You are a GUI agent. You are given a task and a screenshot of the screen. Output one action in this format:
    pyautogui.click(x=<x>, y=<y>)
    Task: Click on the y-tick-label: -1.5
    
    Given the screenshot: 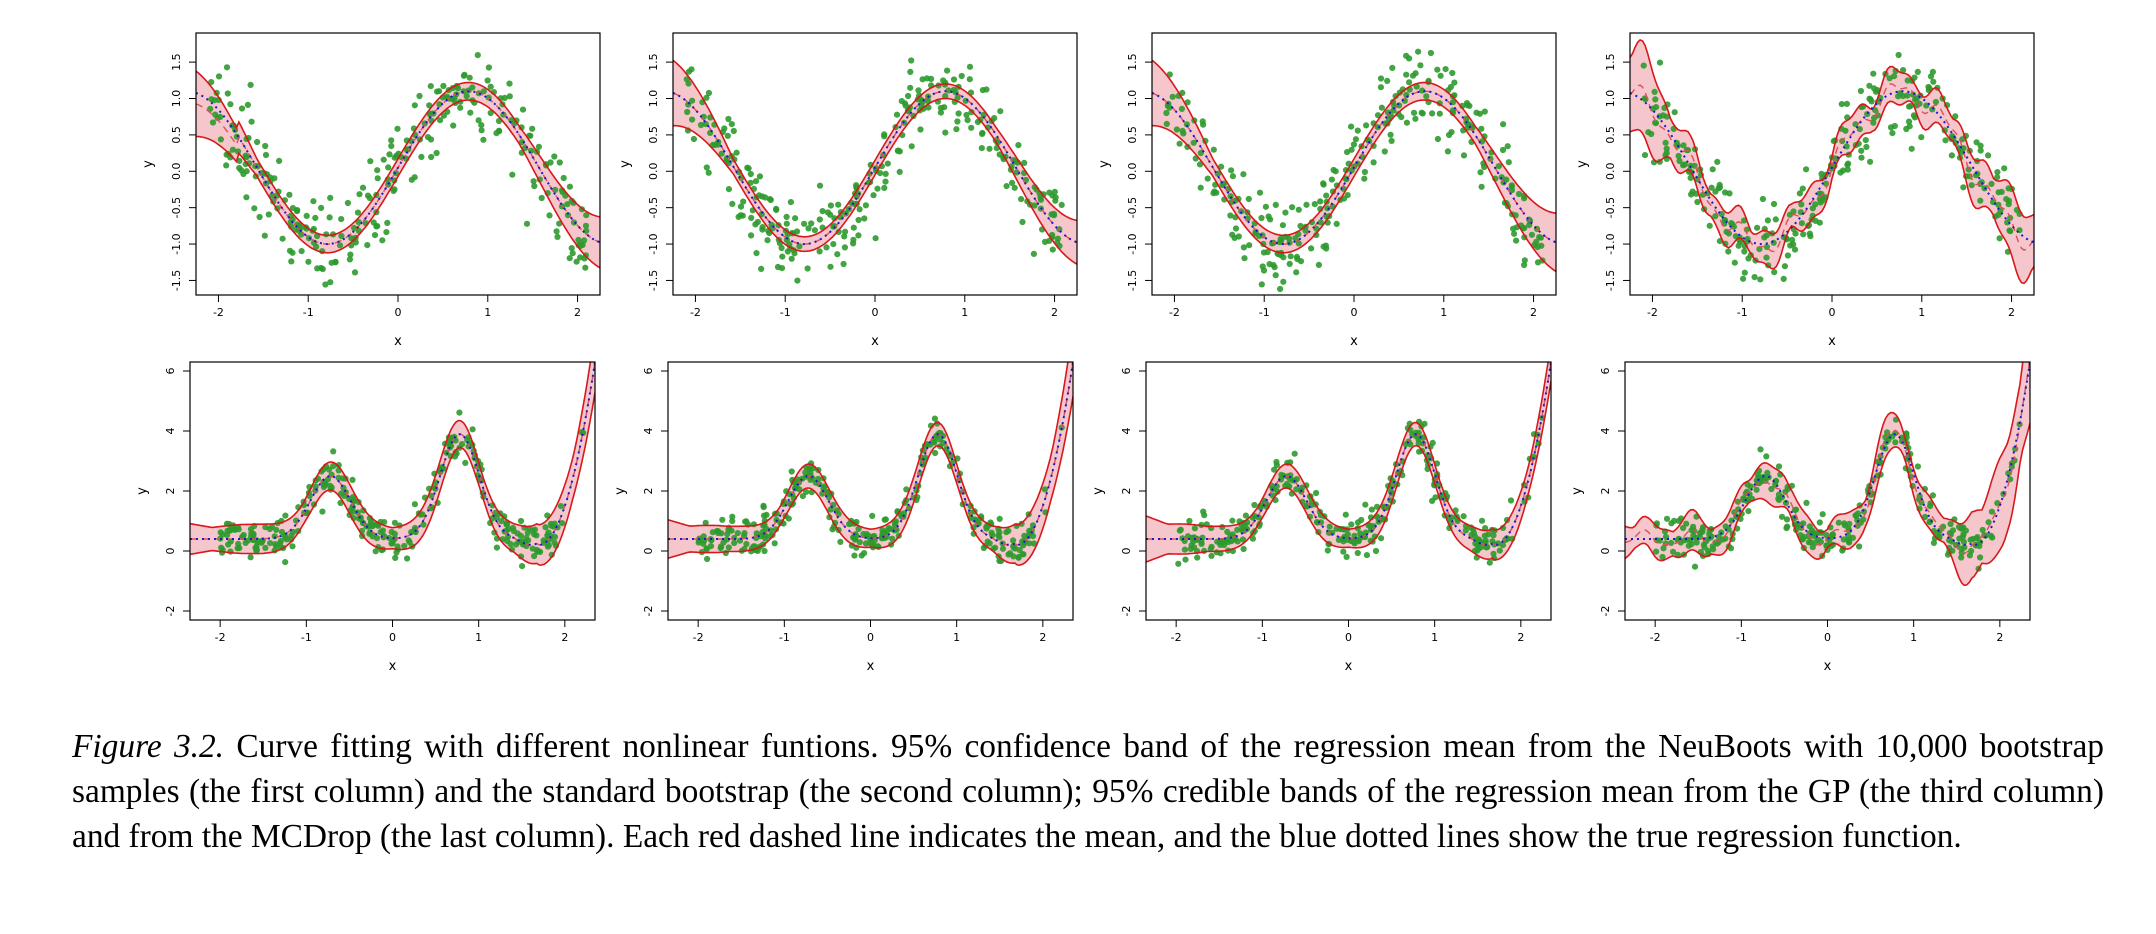 What is the action you would take?
    pyautogui.click(x=176, y=280)
    